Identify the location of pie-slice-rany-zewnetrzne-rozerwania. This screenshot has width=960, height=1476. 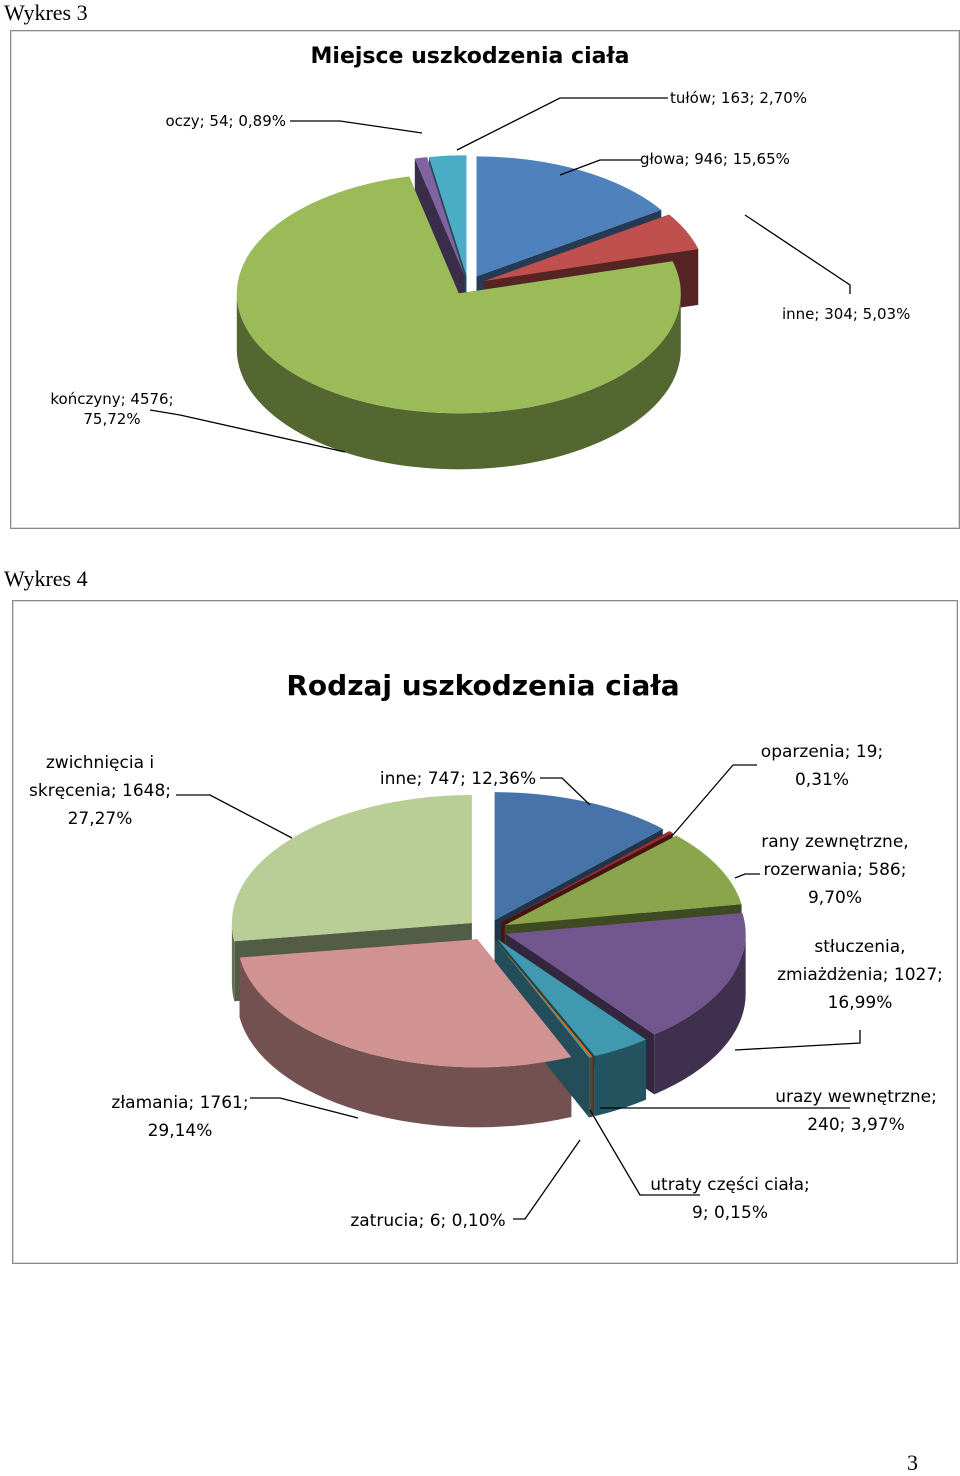
(623, 880).